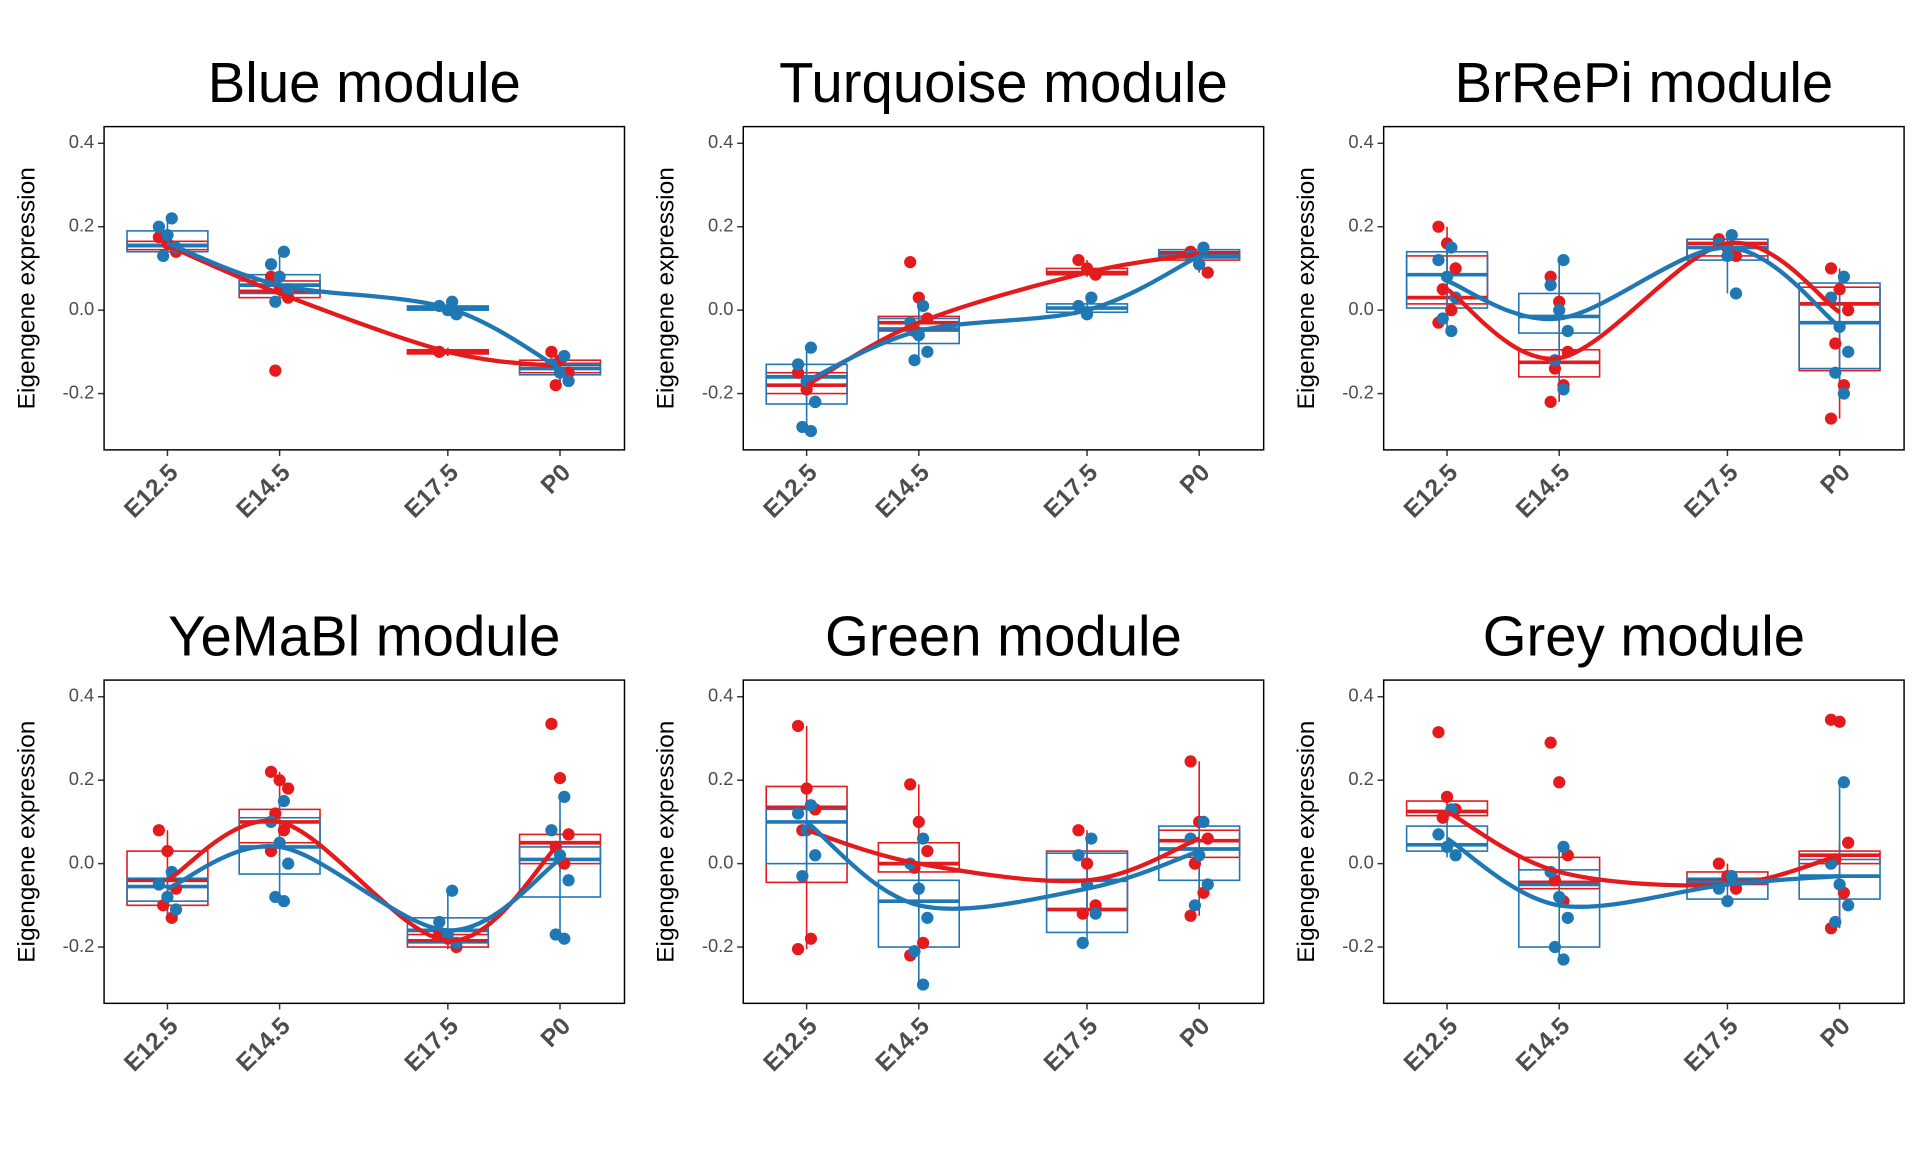  What do you see at coordinates (1835, 479) in the screenshot?
I see `x-tick-label: P0` at bounding box center [1835, 479].